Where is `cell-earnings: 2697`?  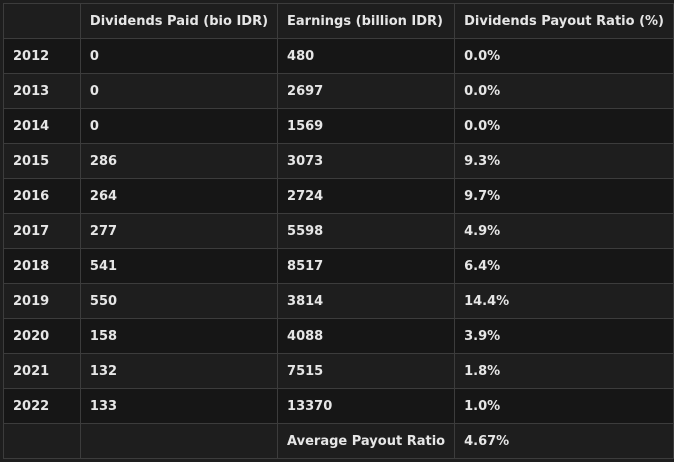 cell-earnings: 2697 is located at coordinates (366, 91).